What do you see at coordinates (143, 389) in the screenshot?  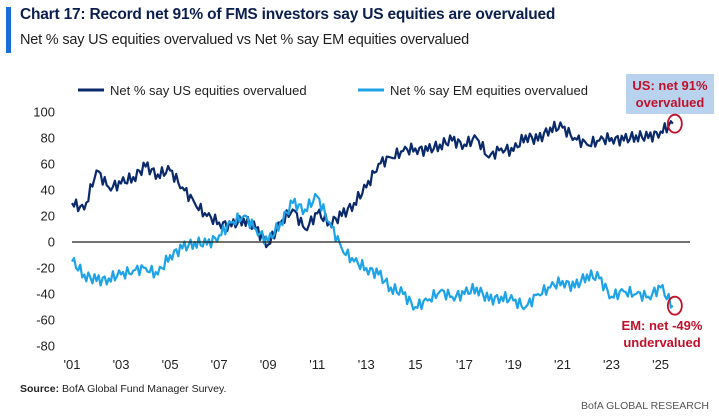 I see `source-text: BofA Global Fund Manager Survey.` at bounding box center [143, 389].